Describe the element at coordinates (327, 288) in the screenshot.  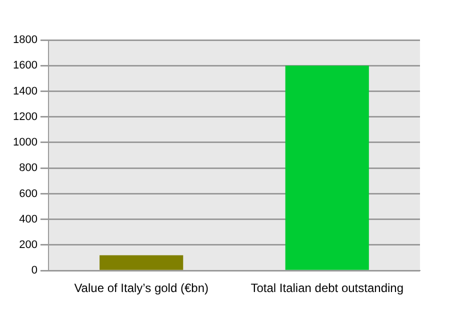
I see `x-tick-label: Total Italian debt outstanding` at that location.